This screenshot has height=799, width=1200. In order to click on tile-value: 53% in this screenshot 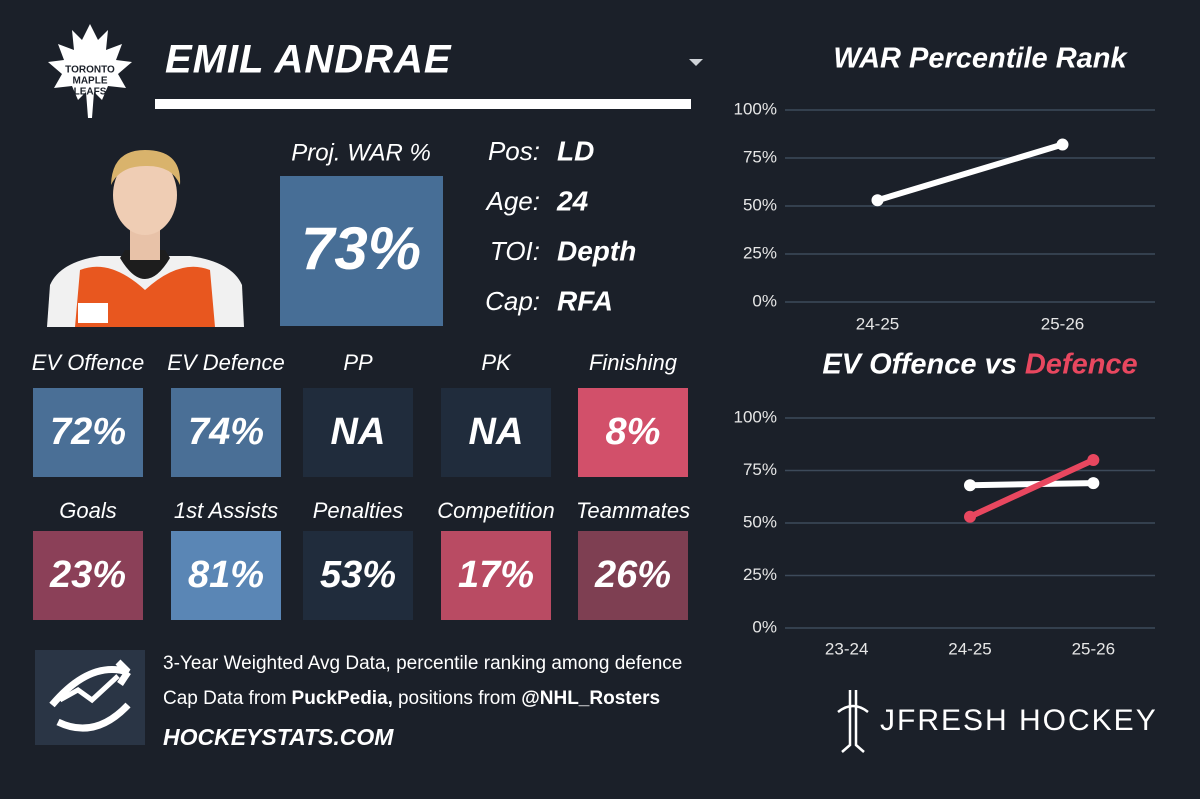, I will do `click(358, 575)`.